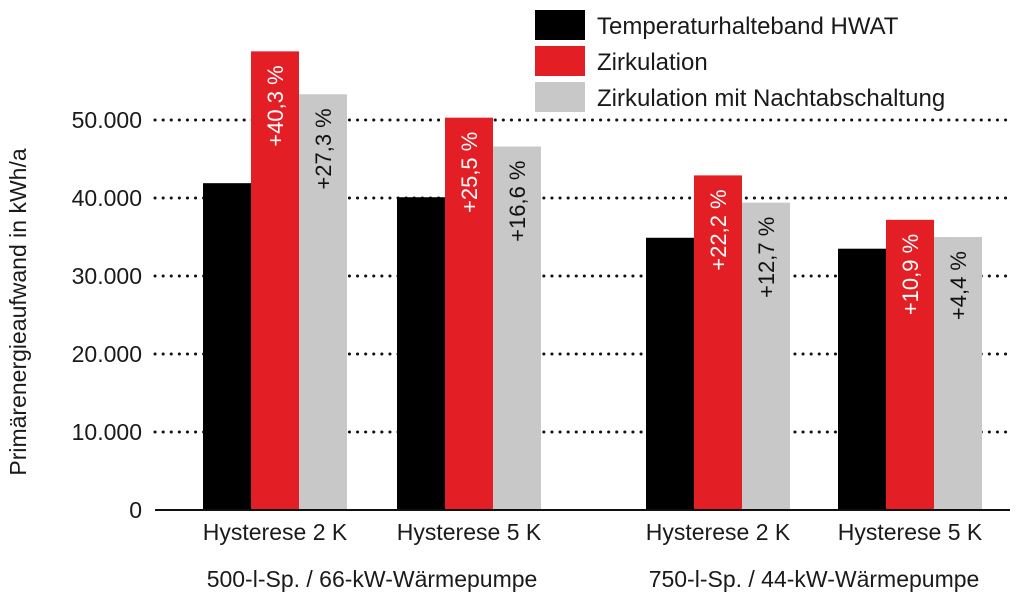 The image size is (1024, 596). What do you see at coordinates (814, 579) in the screenshot?
I see `x-group-label: 750-l-Sp. / 44-kW-Wärmepumpe` at bounding box center [814, 579].